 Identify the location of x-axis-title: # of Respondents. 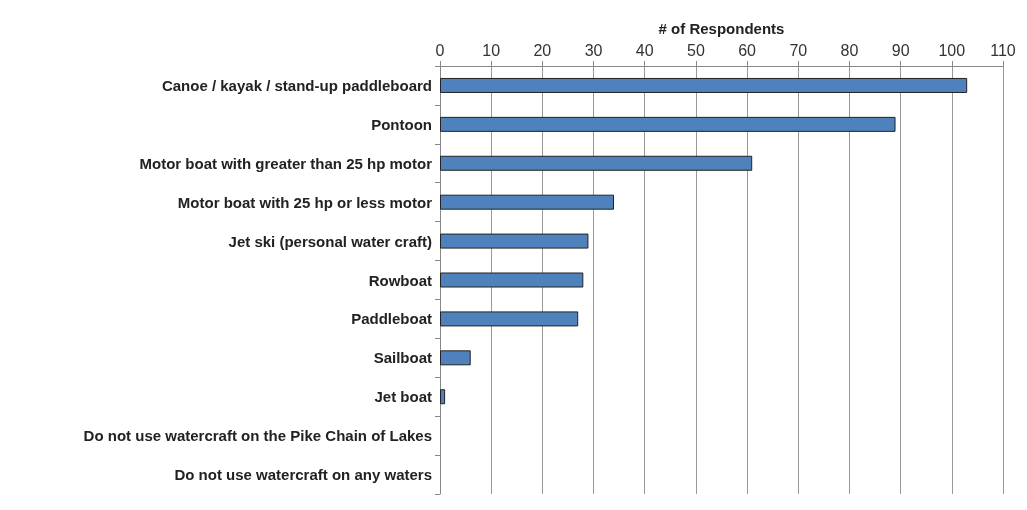
(721, 28).